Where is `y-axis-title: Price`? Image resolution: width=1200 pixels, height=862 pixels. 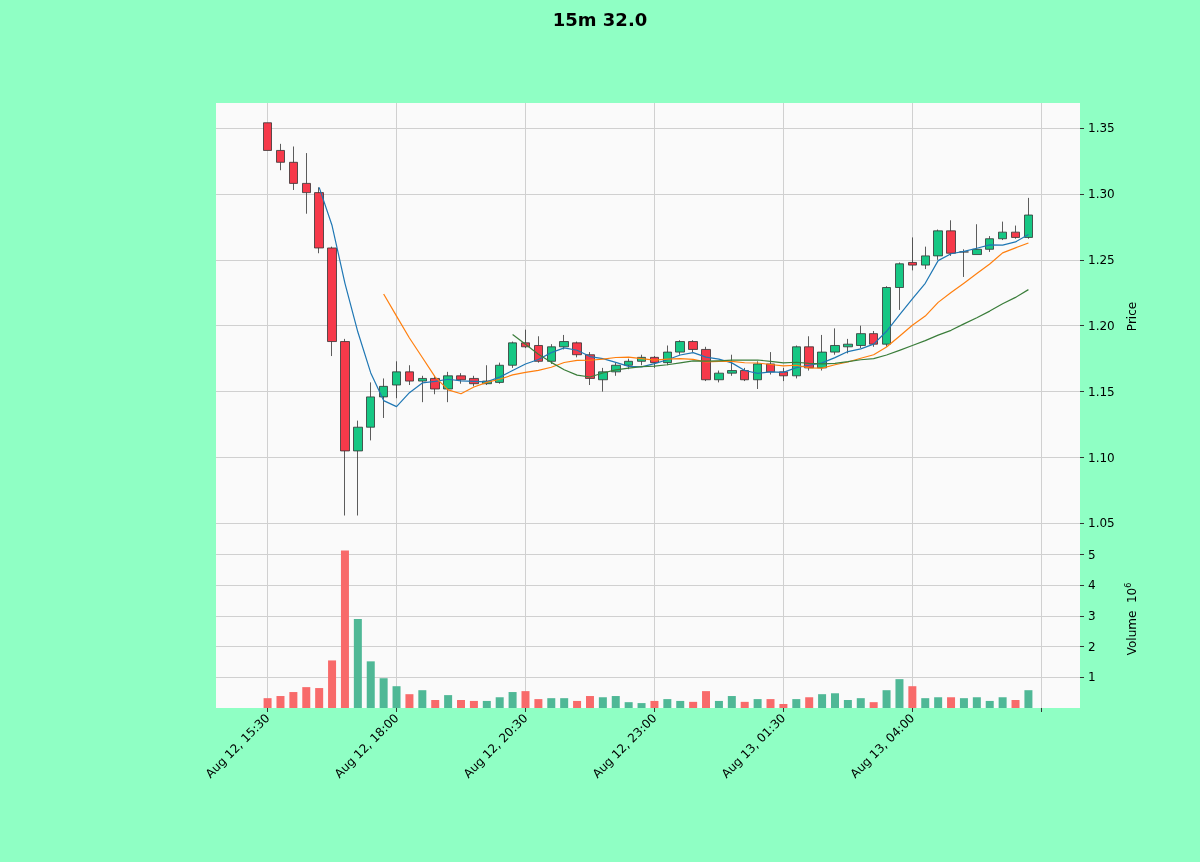 y-axis-title: Price is located at coordinates (1131, 316).